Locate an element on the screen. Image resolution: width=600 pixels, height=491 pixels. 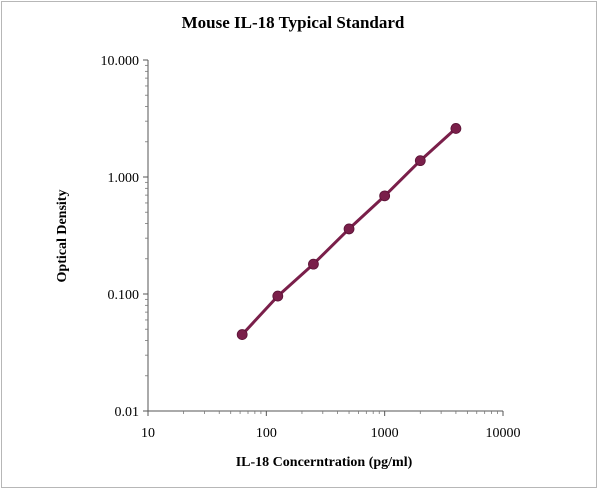
x-tick-label: 1000 is located at coordinates (385, 433).